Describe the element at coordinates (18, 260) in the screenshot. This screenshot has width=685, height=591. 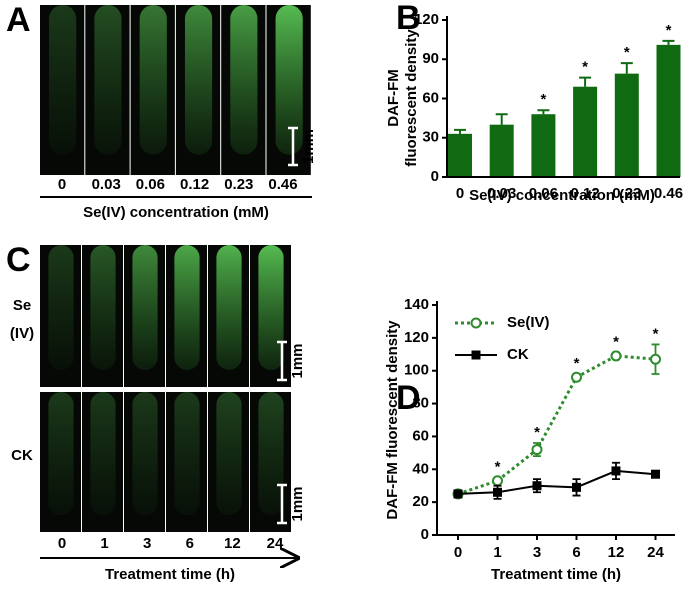
I see `panel-letter: C` at that location.